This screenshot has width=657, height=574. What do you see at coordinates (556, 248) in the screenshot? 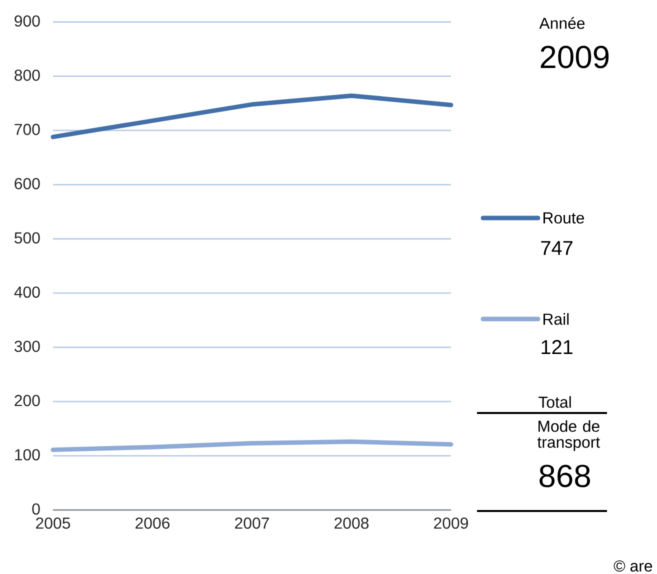
I see `text: 747` at bounding box center [556, 248].